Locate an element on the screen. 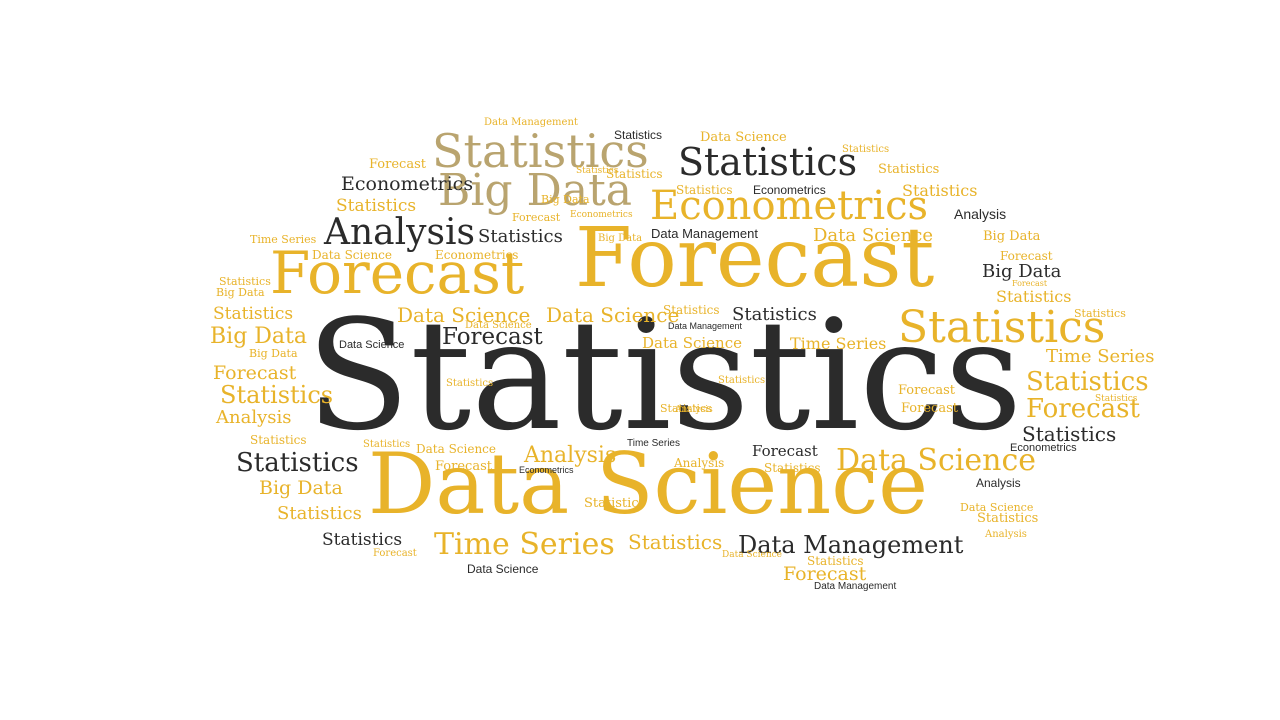  word-data-science-tiny-dark: Data Science is located at coordinates (371, 345).